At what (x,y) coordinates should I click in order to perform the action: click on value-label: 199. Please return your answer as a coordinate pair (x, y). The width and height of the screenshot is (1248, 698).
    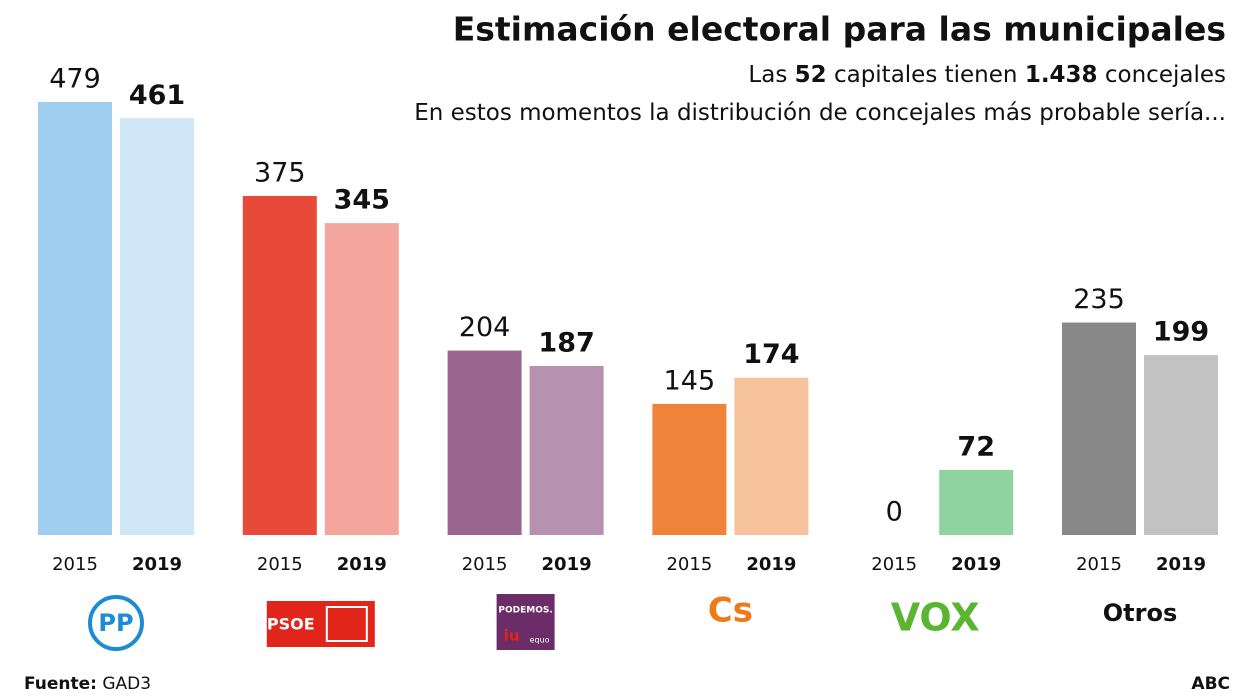
    Looking at the image, I should click on (1181, 332).